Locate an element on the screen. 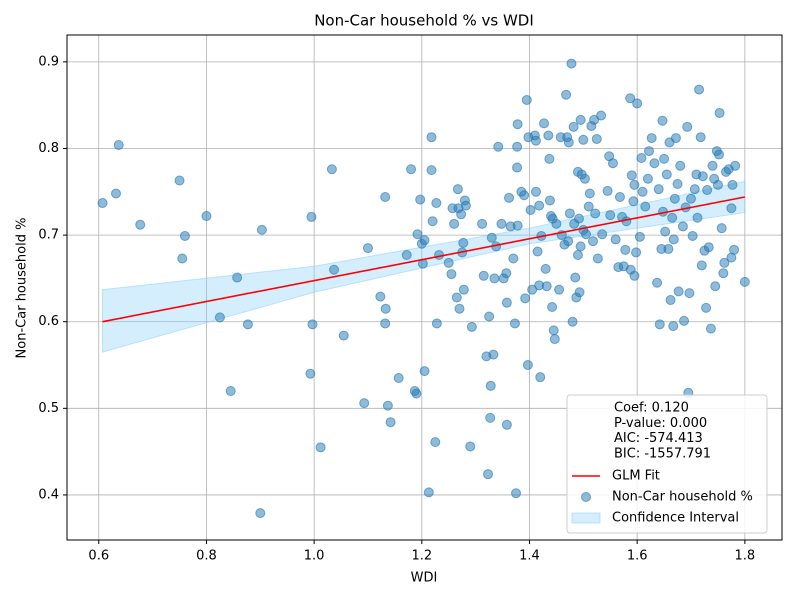 This screenshot has height=600, width=800. x-tick-label: 0.6 is located at coordinates (98, 556).